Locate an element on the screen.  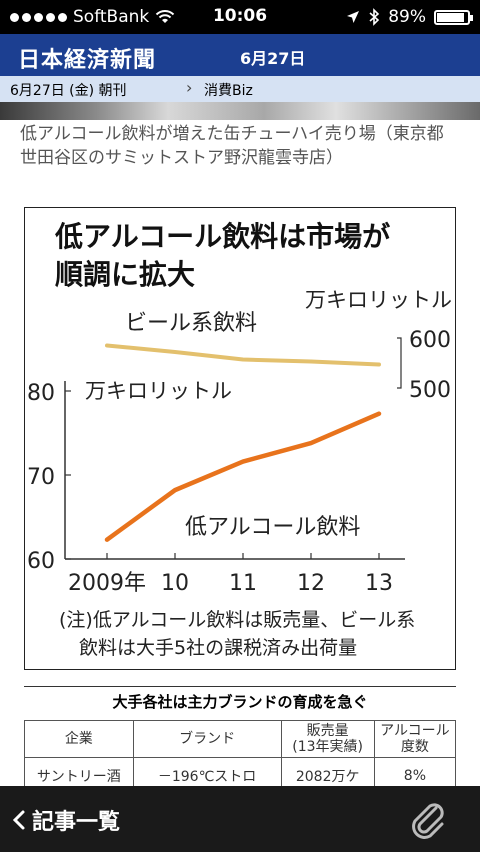
series-line-low-alcohol is located at coordinates (243, 476).